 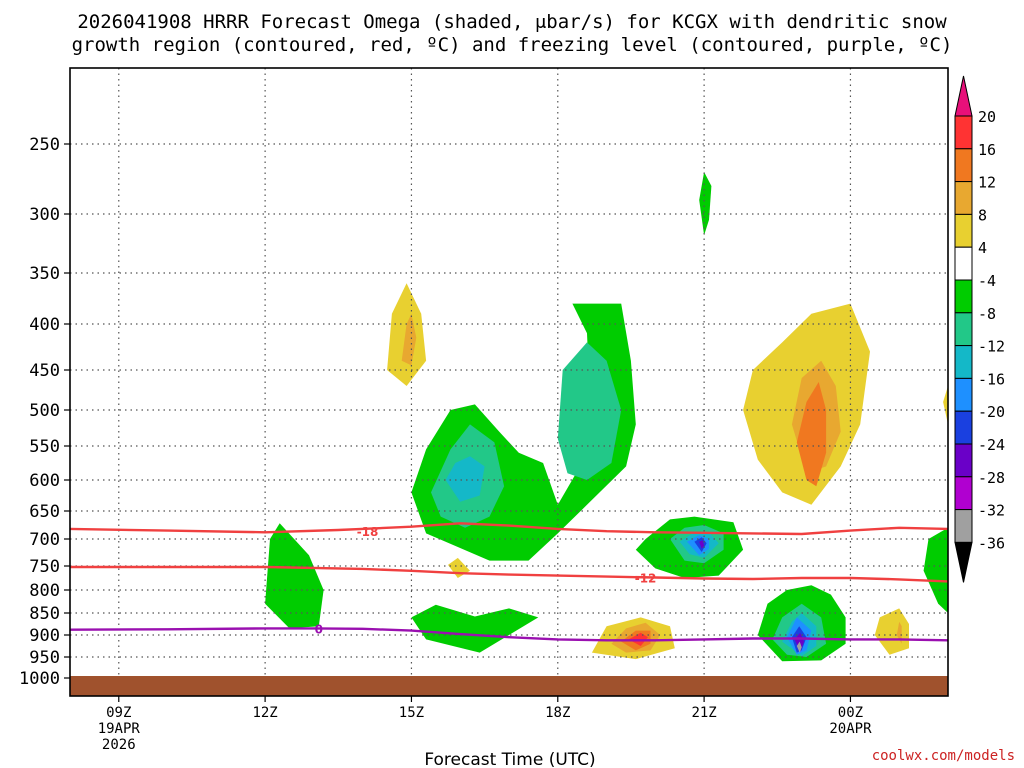 I want to click on credit-text: coolwx.com/models, so click(x=943, y=756).